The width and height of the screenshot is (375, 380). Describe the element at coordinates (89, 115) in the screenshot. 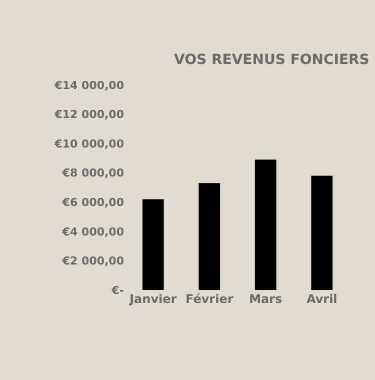

I see `y-tick-label: €12 000,00` at that location.